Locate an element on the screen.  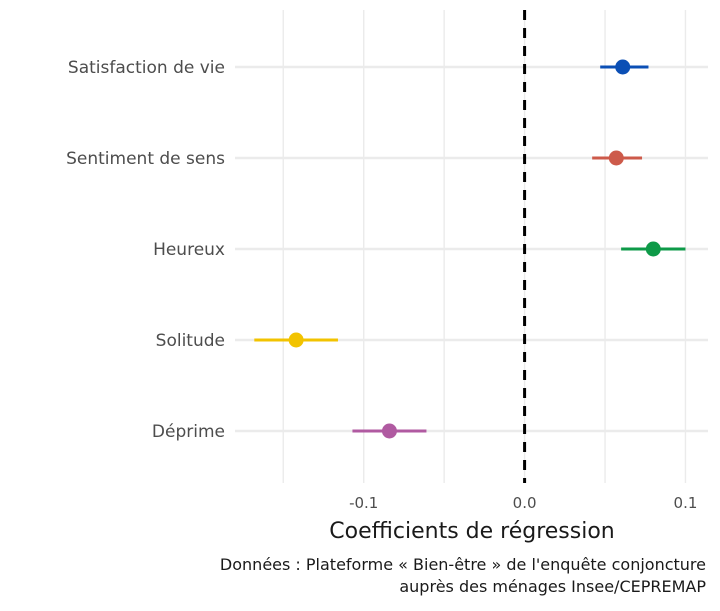
x-tick-label: 0.0 is located at coordinates (525, 503).